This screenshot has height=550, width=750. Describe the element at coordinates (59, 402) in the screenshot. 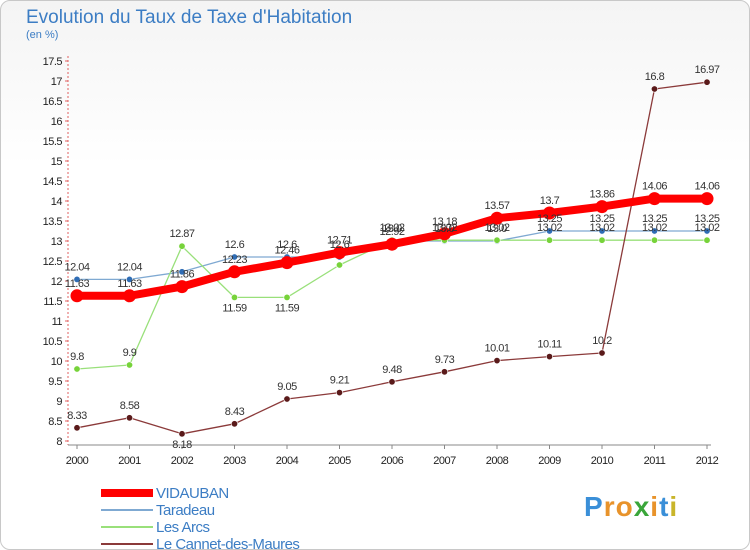

I see `y-tick-label: 9` at that location.